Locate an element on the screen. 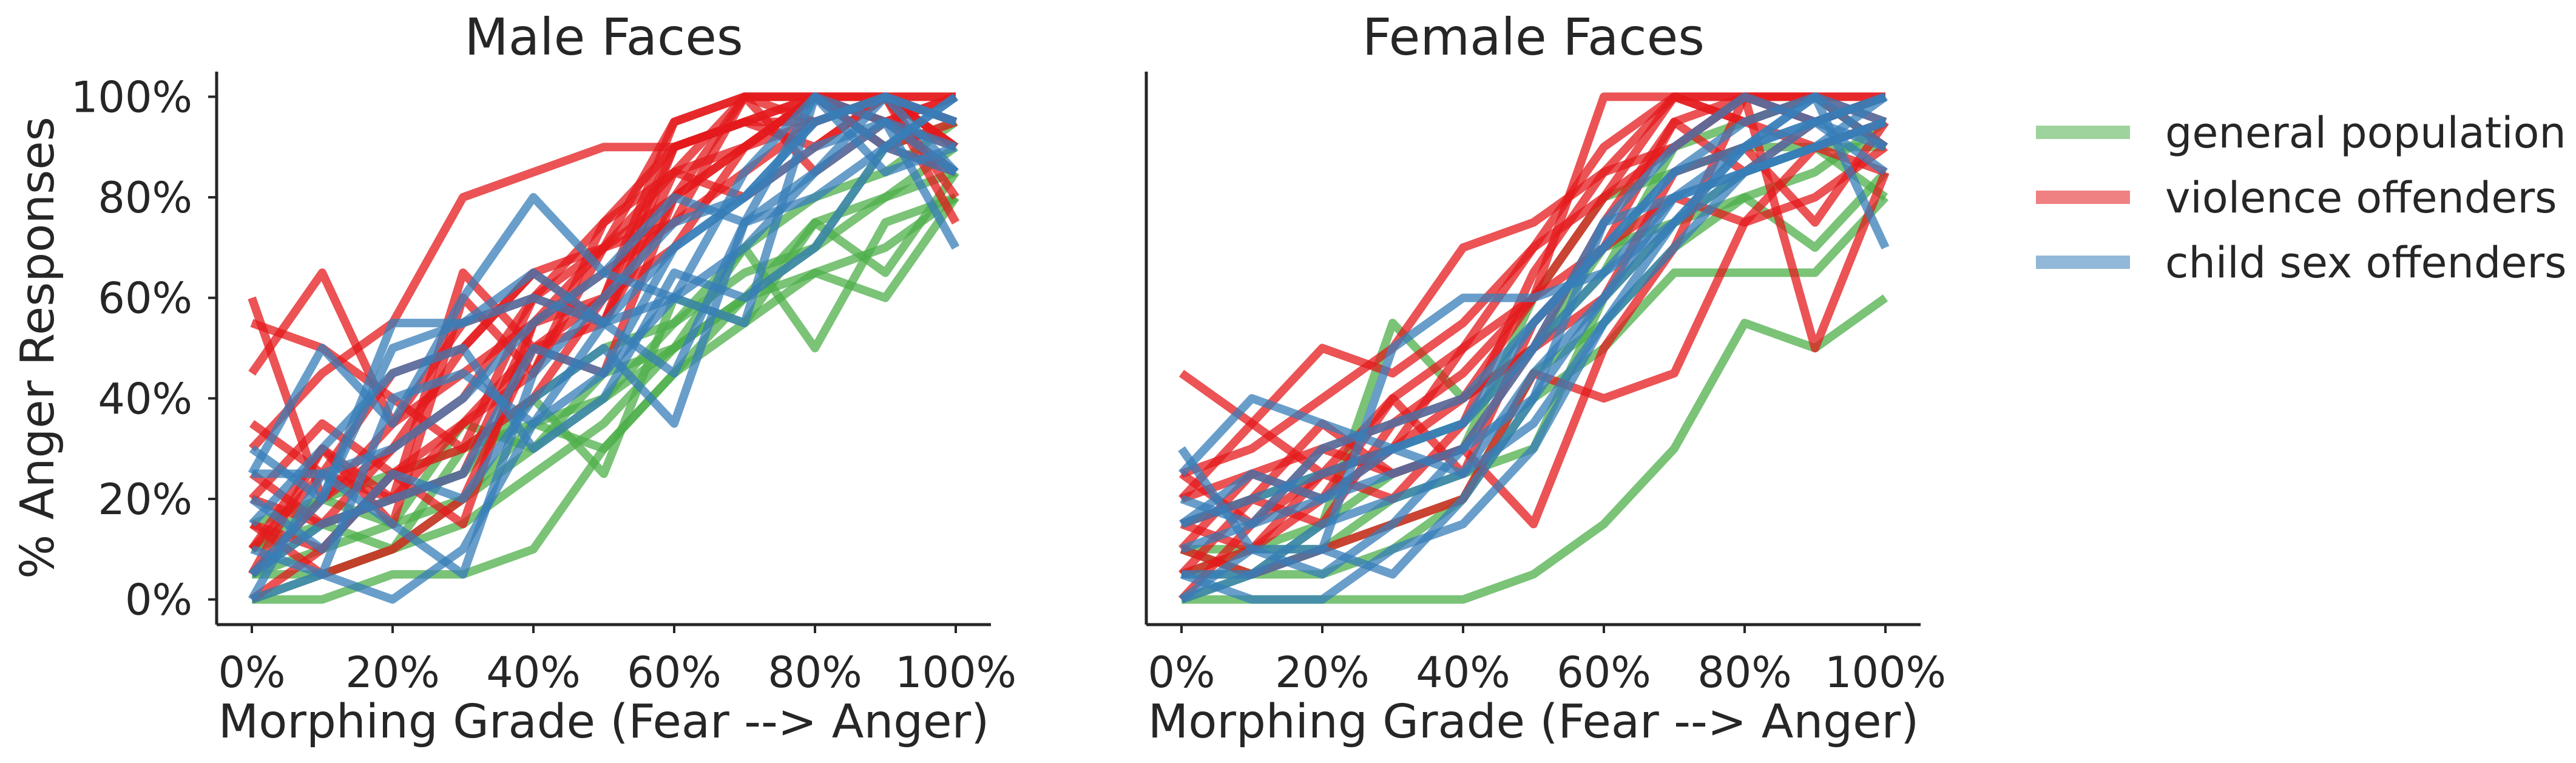 This screenshot has height=763, width=2576. female-faces-x-tick-label: 40% is located at coordinates (1463, 672).